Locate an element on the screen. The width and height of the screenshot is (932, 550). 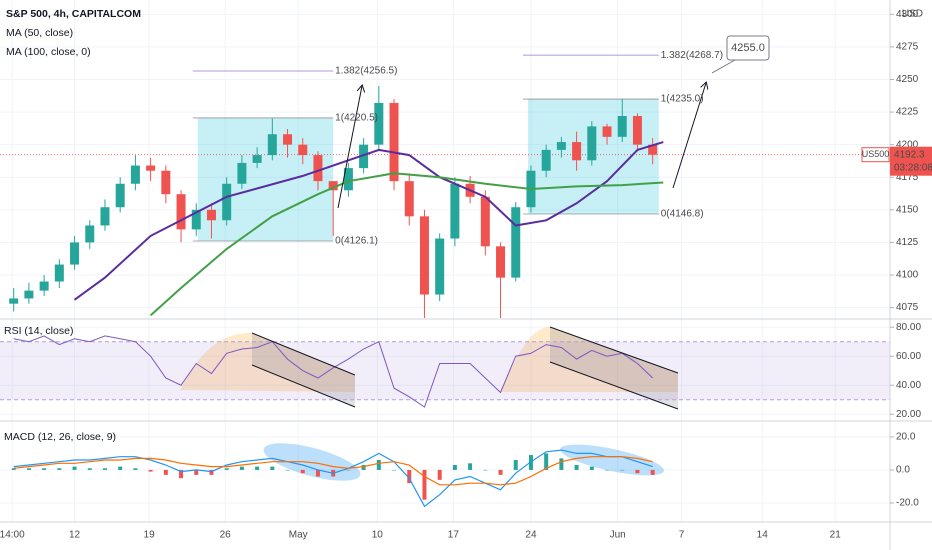
rsi-band is located at coordinates (445, 370).